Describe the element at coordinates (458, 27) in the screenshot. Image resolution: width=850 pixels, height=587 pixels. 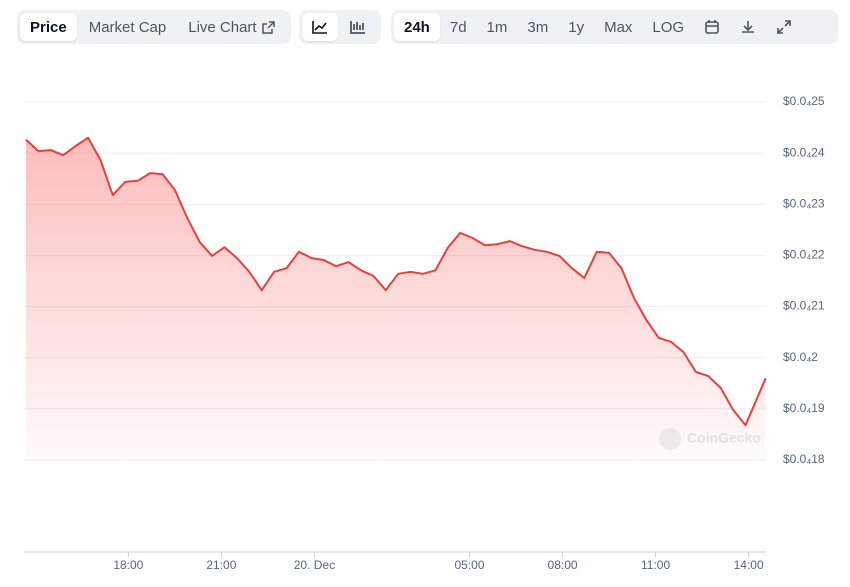
I see `range-button: 7d` at that location.